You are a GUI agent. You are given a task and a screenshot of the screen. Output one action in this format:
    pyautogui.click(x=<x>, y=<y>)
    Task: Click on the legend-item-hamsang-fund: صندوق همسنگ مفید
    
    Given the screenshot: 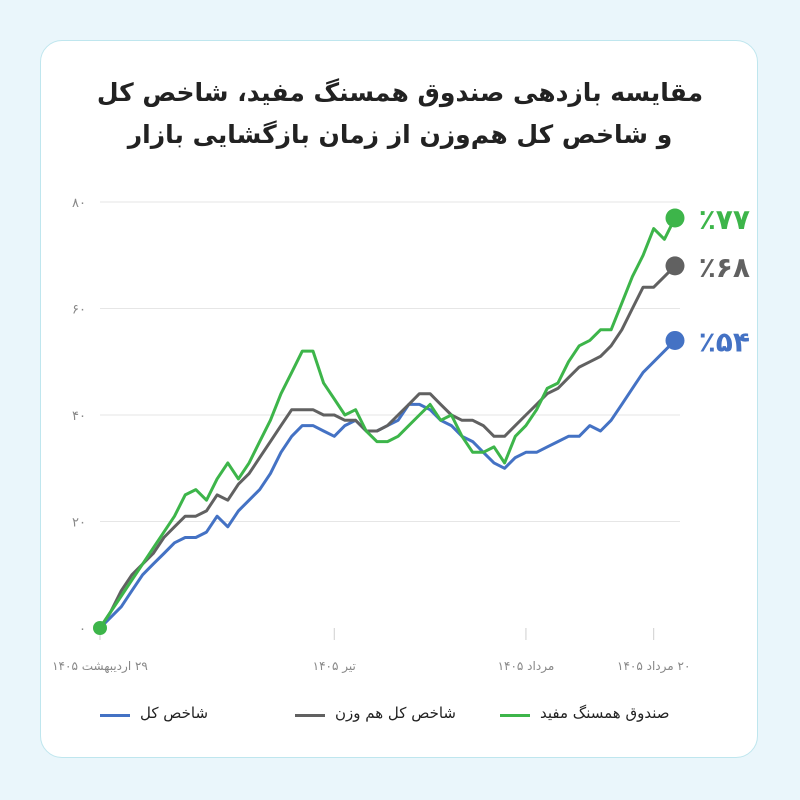 What is the action you would take?
    pyautogui.click(x=600, y=715)
    